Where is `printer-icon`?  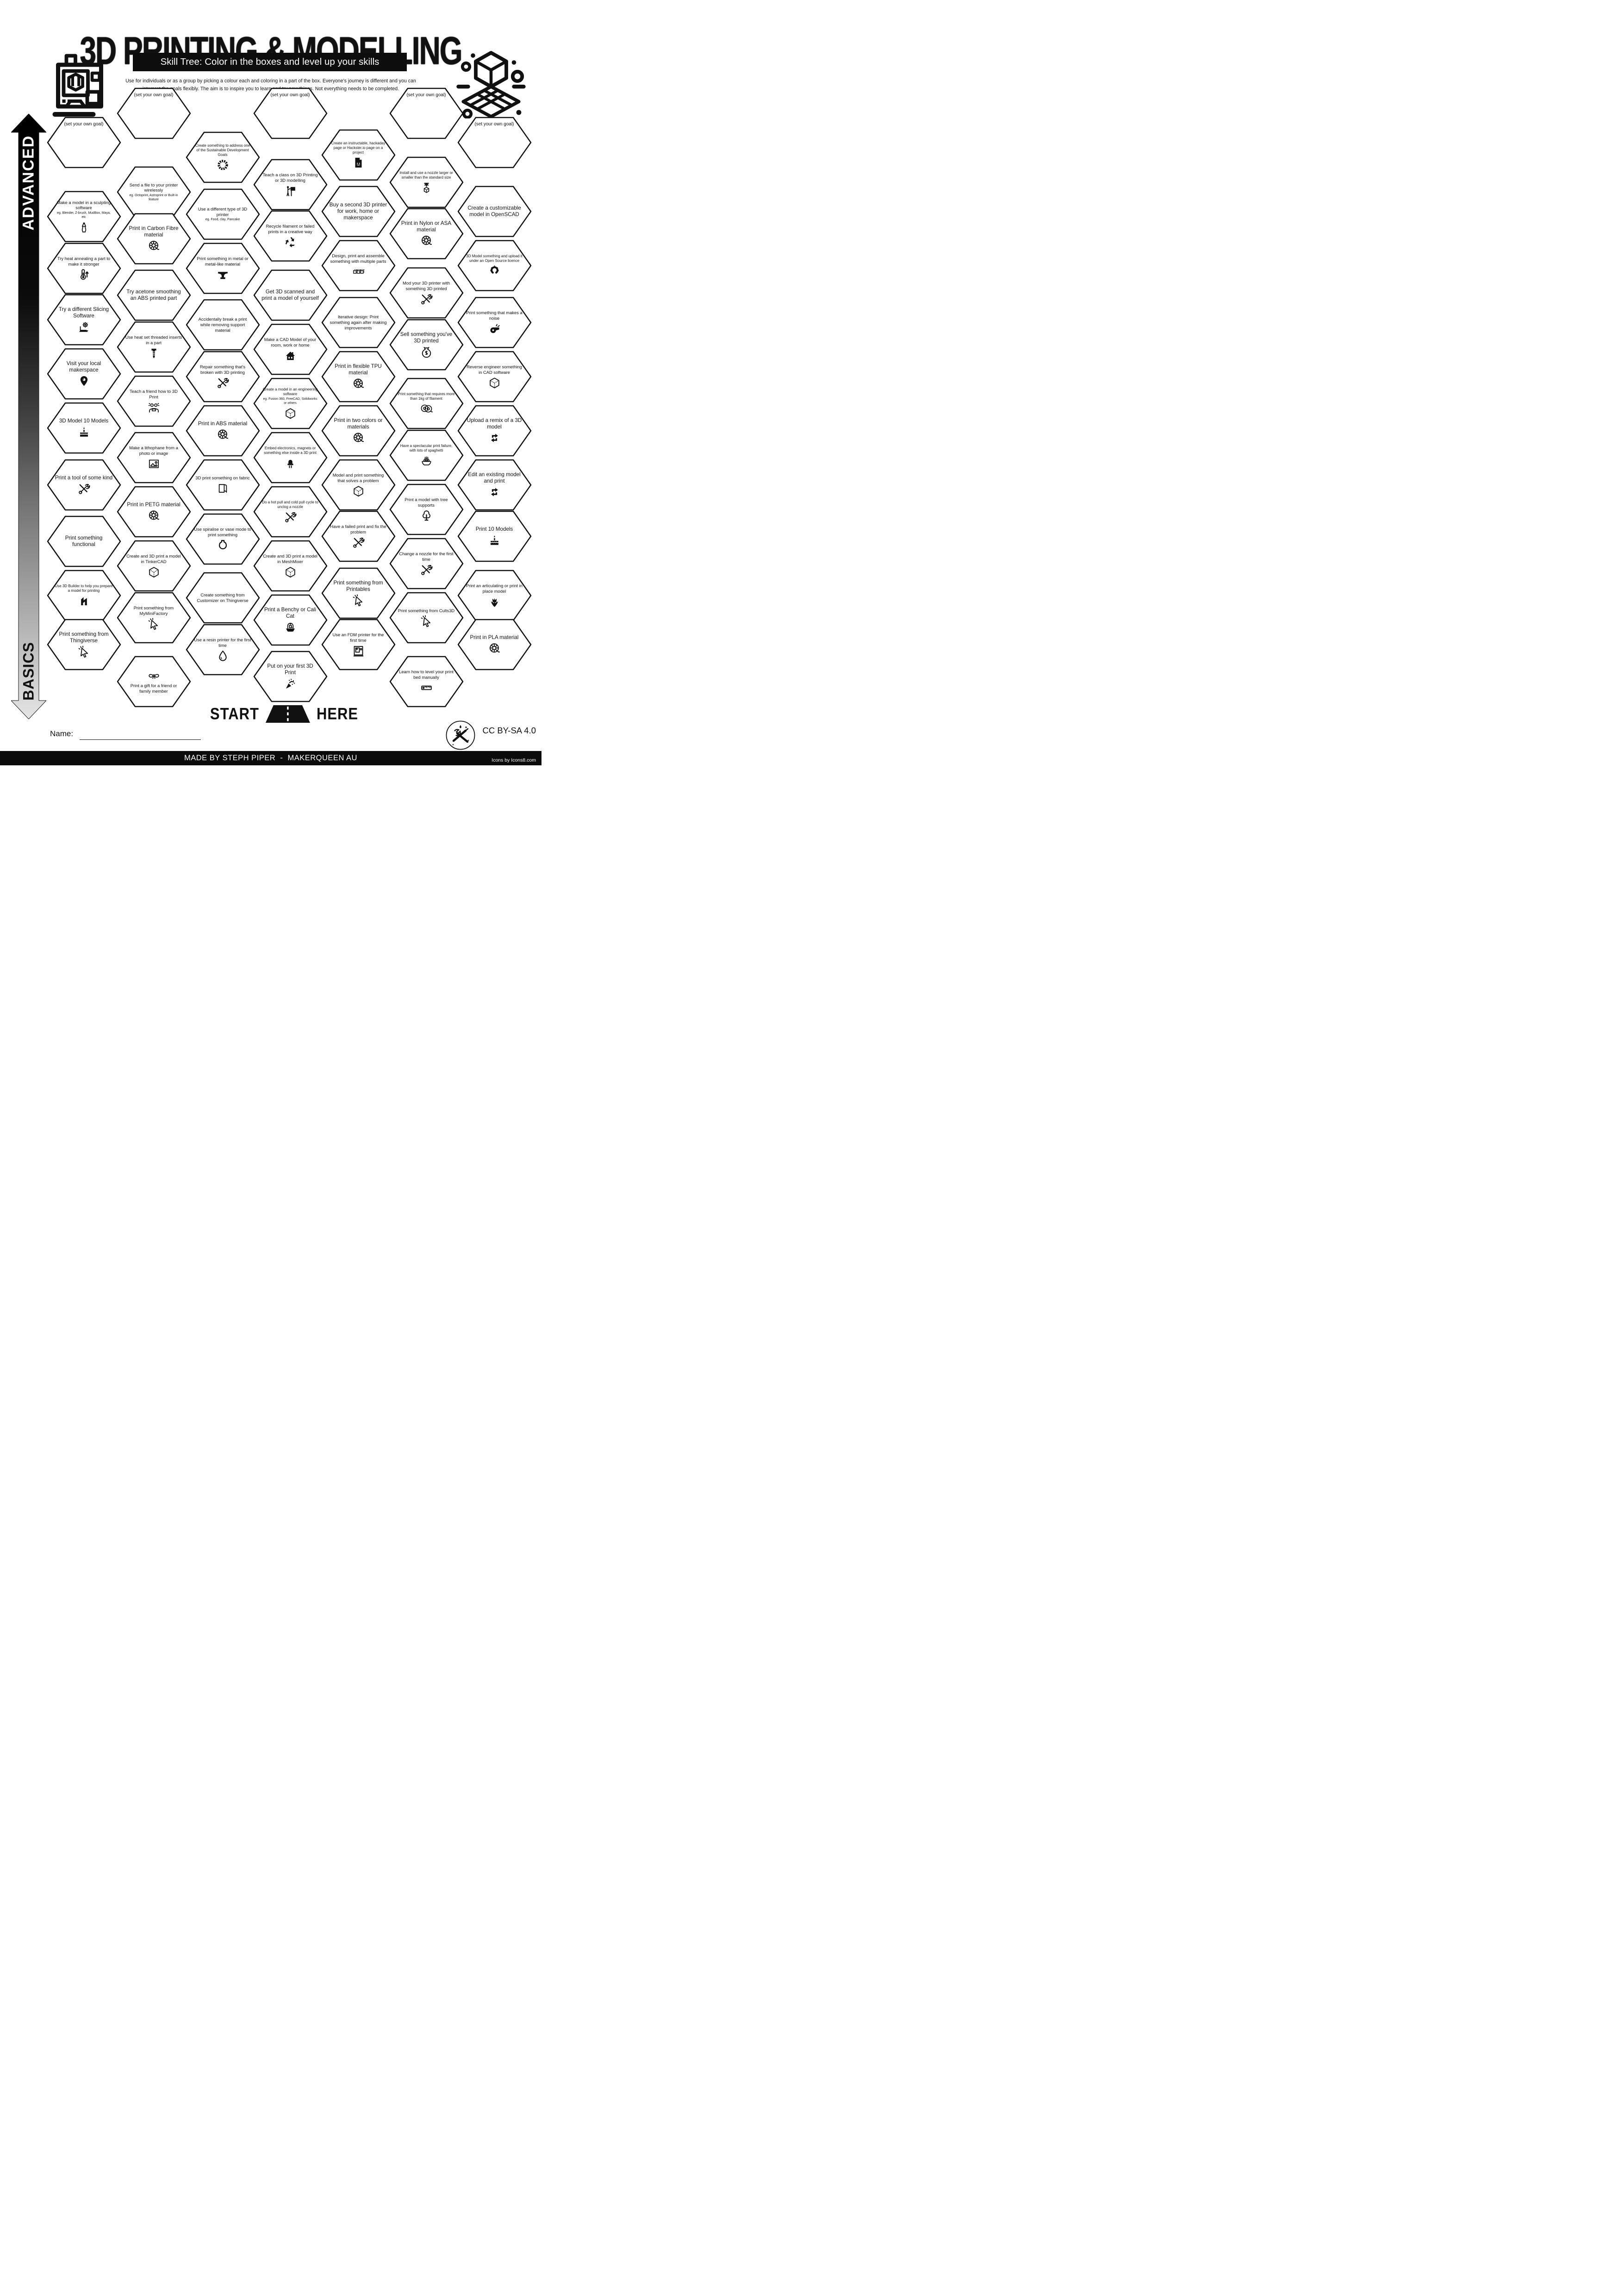 printer-icon is located at coordinates (358, 651).